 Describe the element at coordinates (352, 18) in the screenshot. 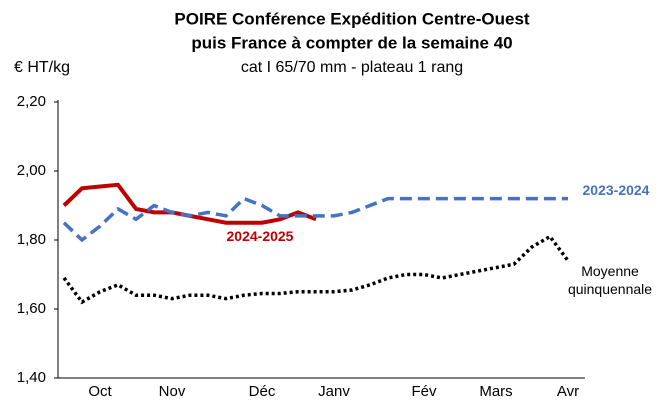

I see `chart-title: POIRE Conférence Expédition Centre-Ouest` at that location.